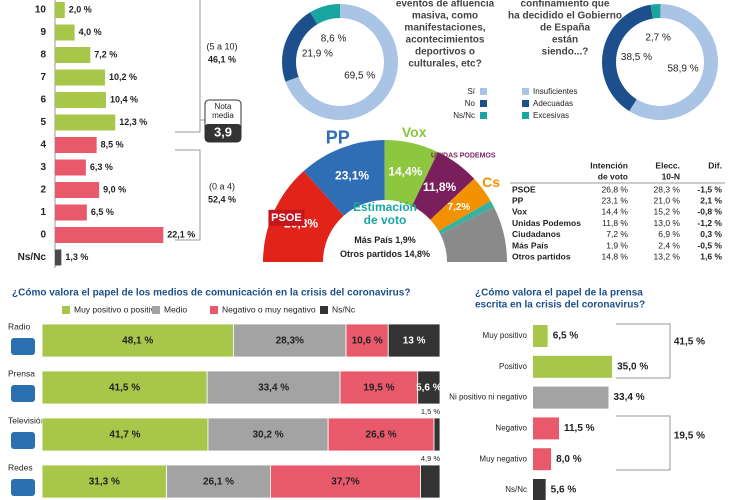 The image size is (730, 500). Describe the element at coordinates (133, 122) in the screenshot. I see `value-label: 12,3 %` at that location.